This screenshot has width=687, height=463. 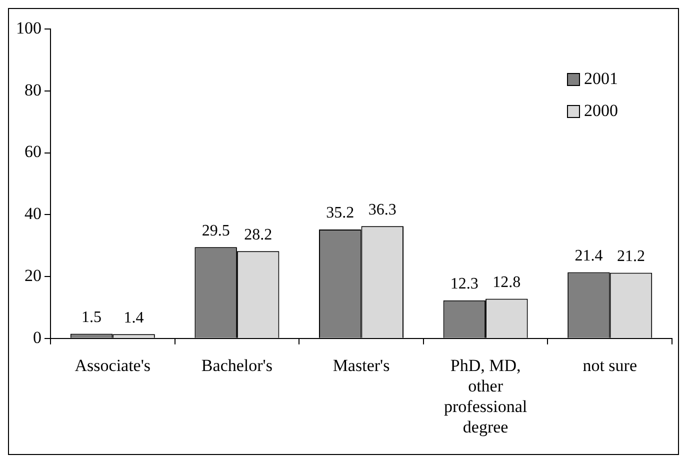 I want to click on y-tick-label: 60, so click(x=33, y=152).